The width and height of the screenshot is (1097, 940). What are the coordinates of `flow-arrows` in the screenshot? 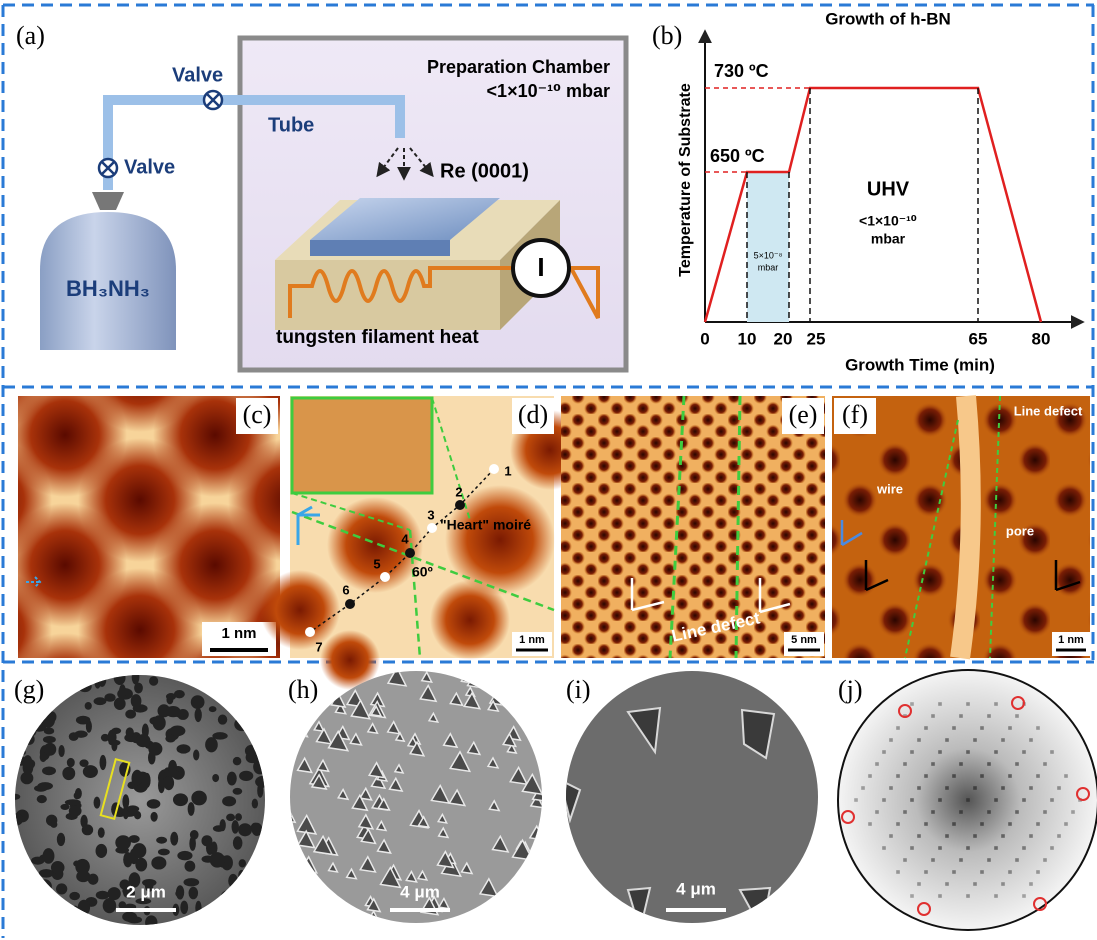 It's located at (405, 164).